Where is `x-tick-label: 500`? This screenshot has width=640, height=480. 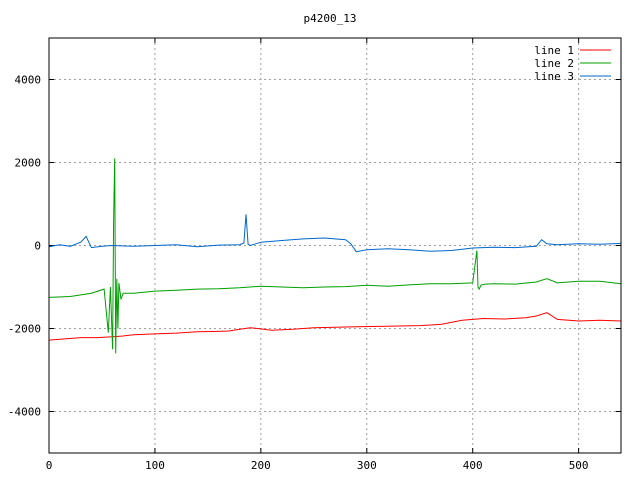
x-tick-label: 500 is located at coordinates (579, 465).